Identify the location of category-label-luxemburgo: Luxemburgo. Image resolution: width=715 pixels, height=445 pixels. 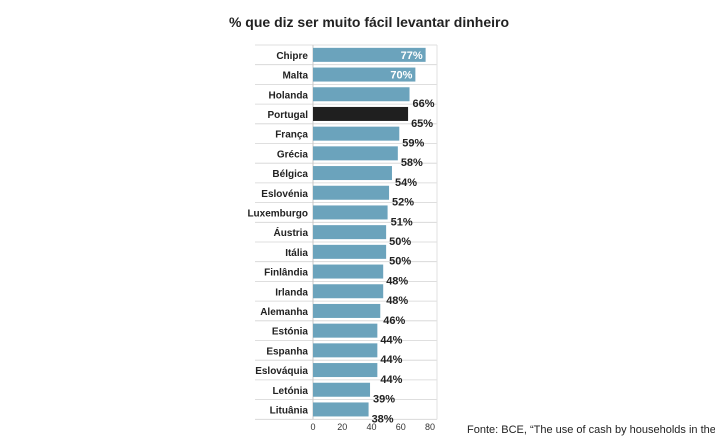
(277, 213).